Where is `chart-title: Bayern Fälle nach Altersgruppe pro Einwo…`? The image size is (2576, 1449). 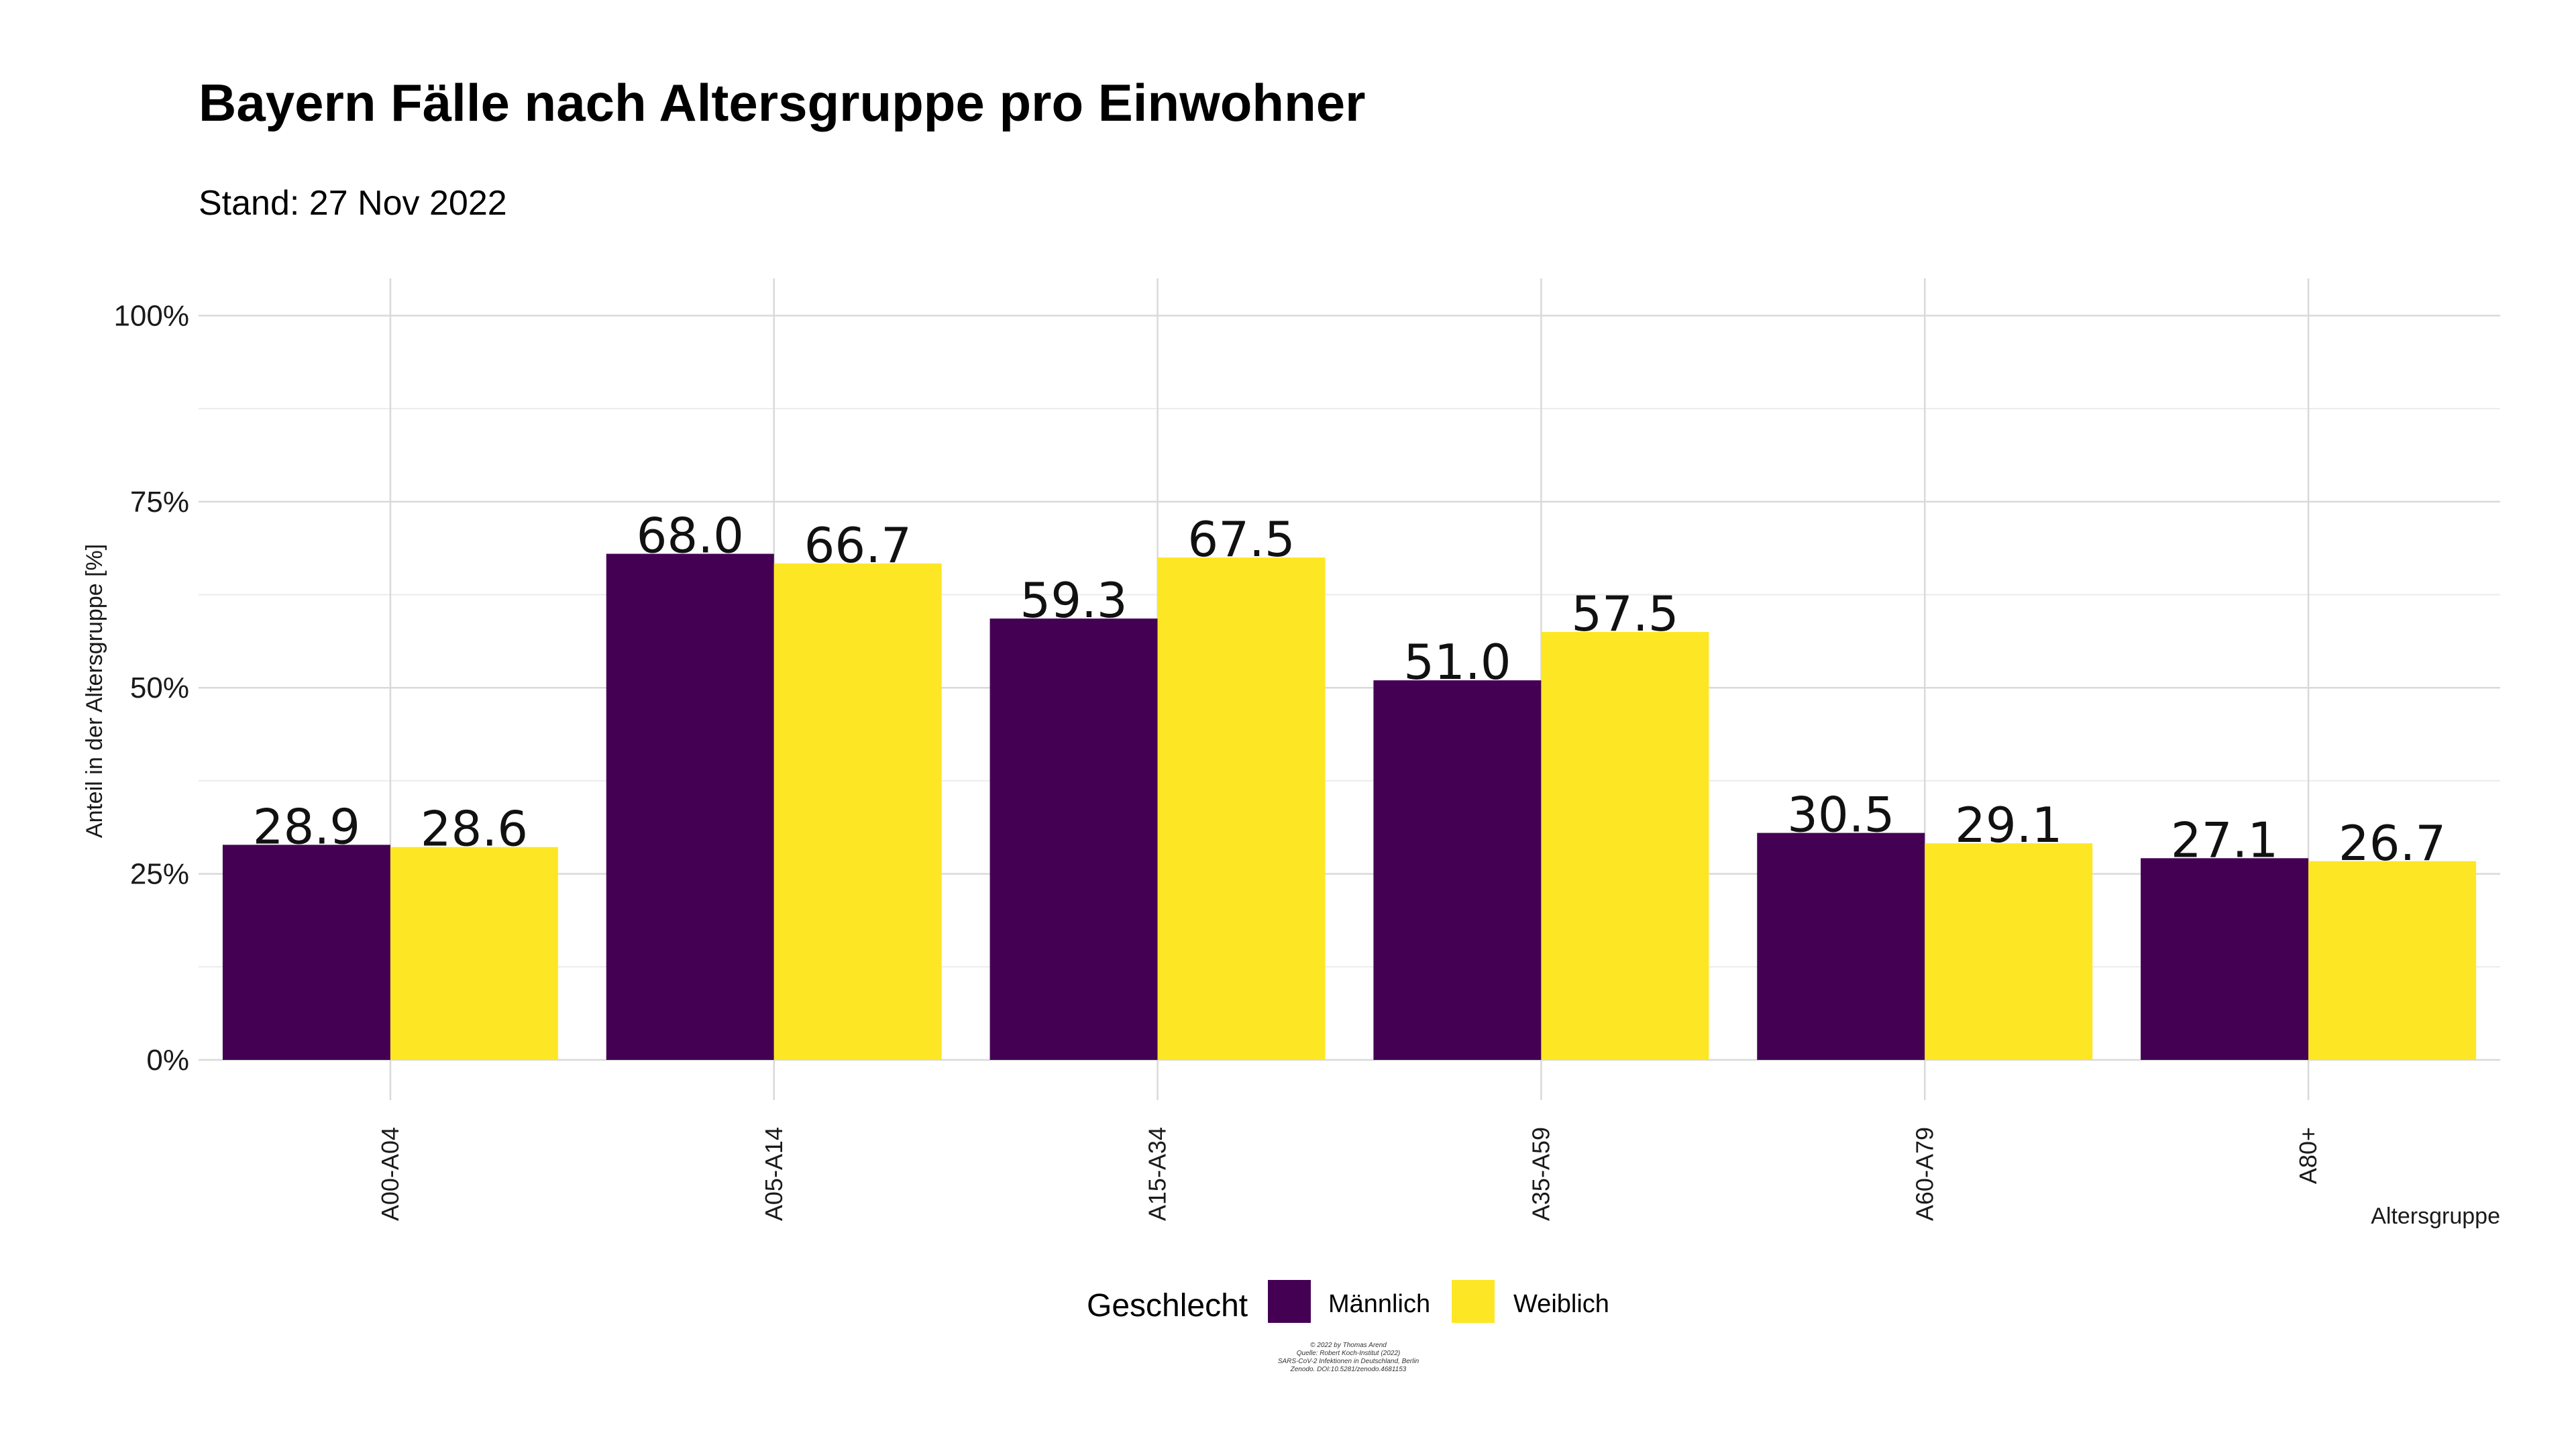
chart-title: Bayern Fälle nach Altersgruppe pro Einwo… is located at coordinates (782, 102).